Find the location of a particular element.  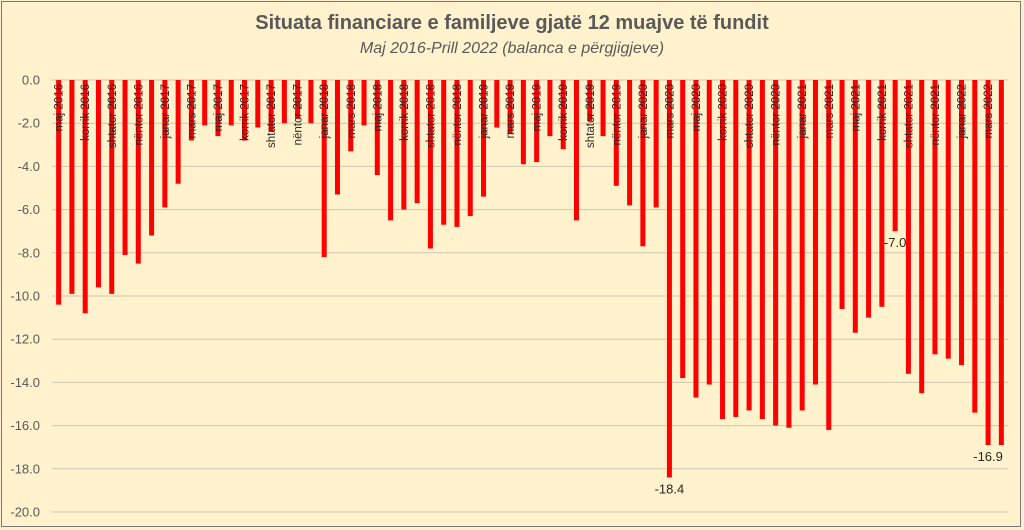

x-tick-label: mars 2017 is located at coordinates (192, 111).